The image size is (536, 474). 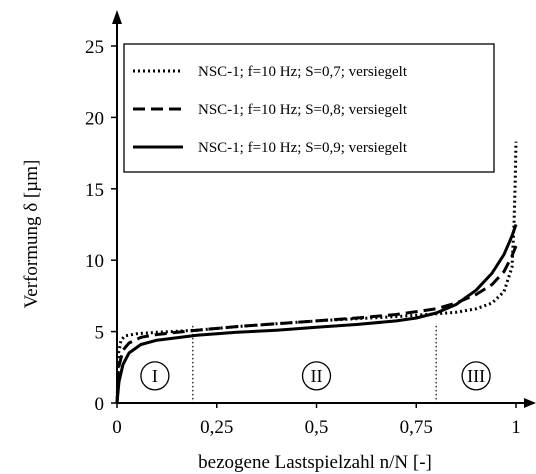 I want to click on phase-label: I, so click(x=155, y=376).